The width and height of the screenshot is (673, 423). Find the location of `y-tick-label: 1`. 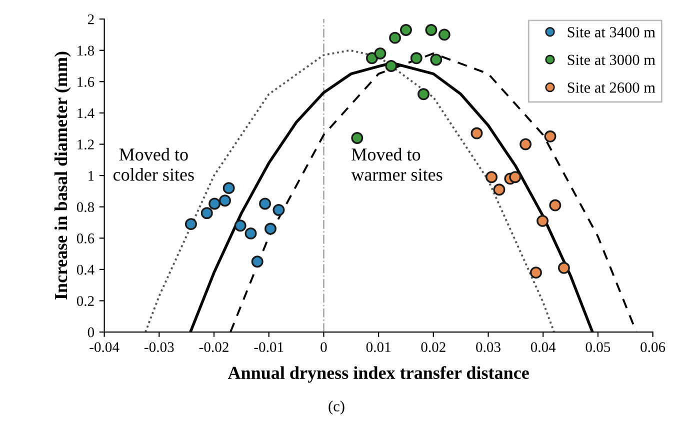

y-tick-label: 1 is located at coordinates (91, 175).